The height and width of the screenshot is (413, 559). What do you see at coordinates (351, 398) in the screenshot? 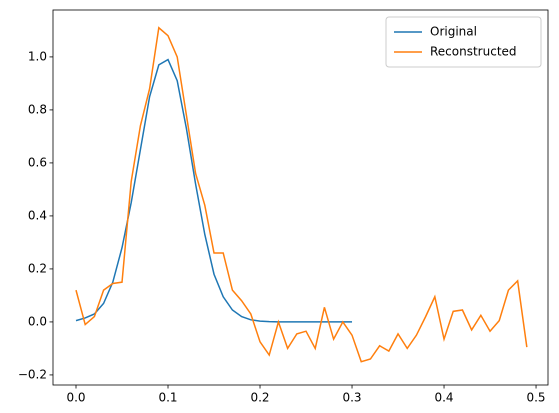
I see `x-tick-label: 0.3` at bounding box center [351, 398].